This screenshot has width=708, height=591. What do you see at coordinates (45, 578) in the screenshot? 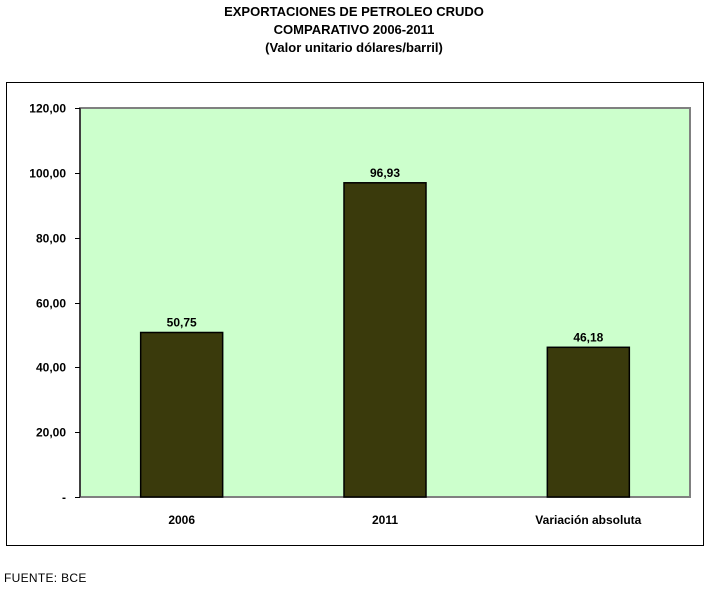
I see `source-note: FUENTE: BCE` at bounding box center [45, 578].